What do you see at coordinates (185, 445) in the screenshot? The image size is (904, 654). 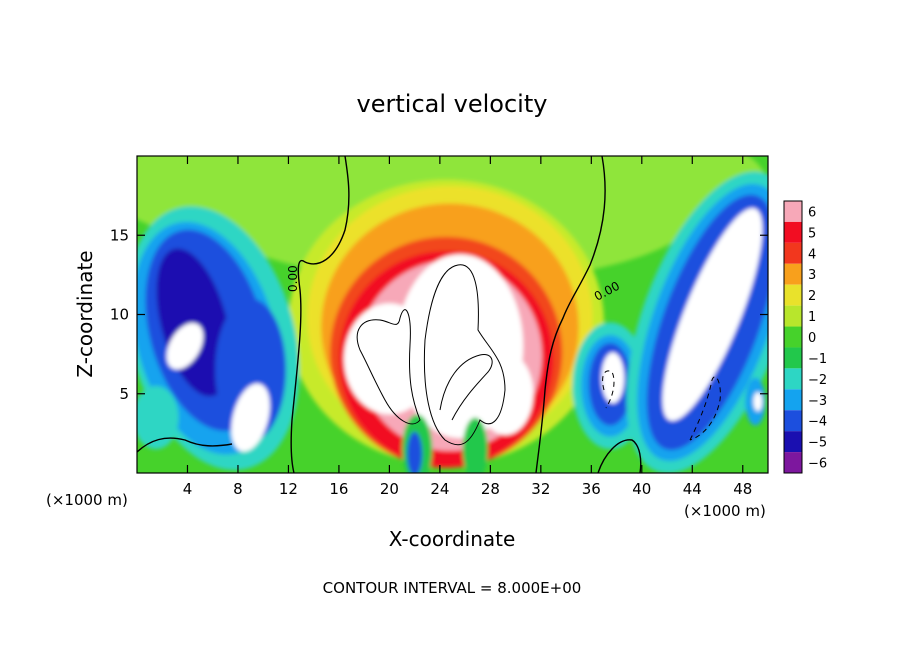 I see `zero-contour-bottom-left` at bounding box center [185, 445].